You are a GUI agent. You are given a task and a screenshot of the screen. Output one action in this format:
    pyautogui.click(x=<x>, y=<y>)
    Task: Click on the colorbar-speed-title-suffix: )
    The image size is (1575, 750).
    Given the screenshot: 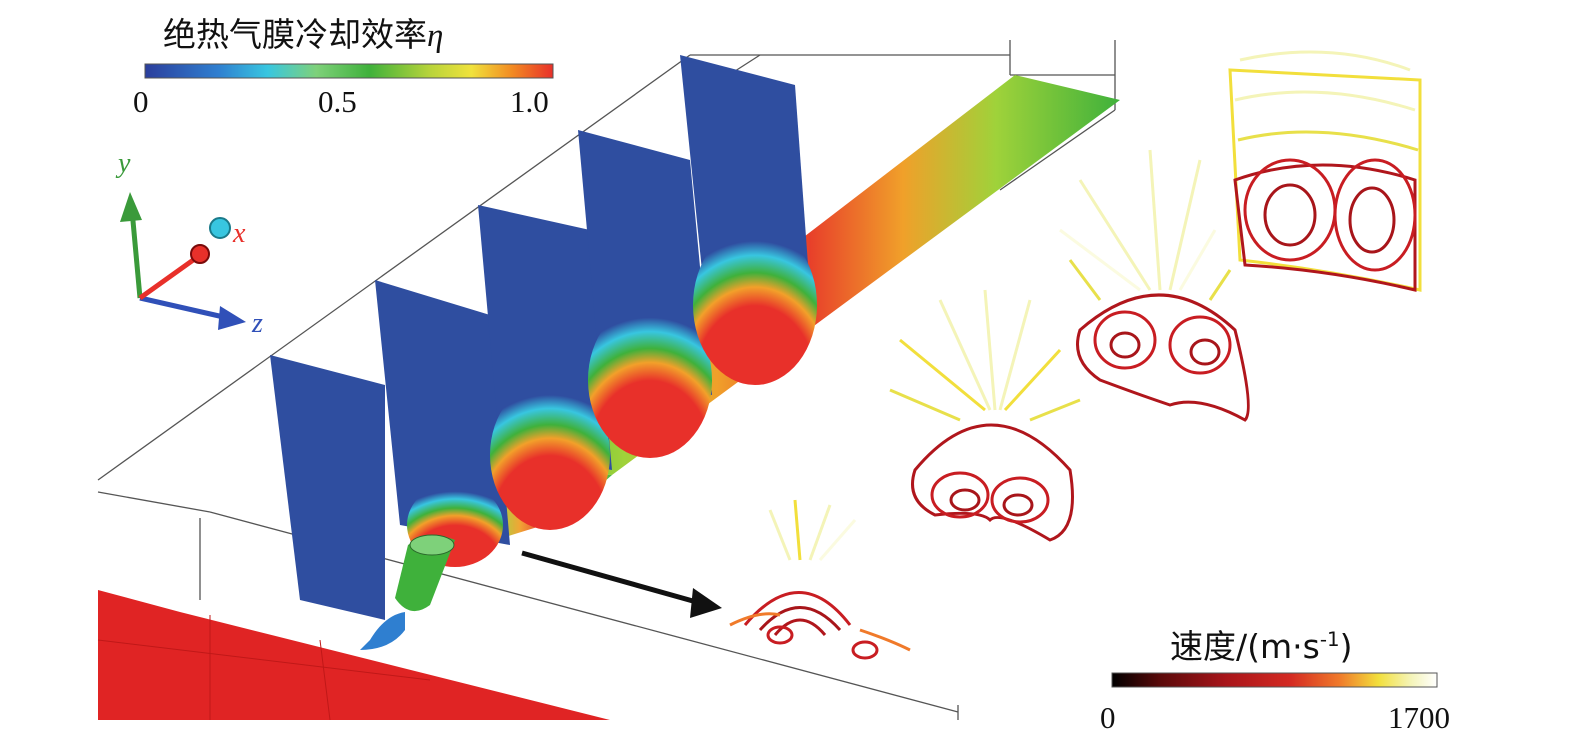 What is the action you would take?
    pyautogui.click(x=1346, y=646)
    